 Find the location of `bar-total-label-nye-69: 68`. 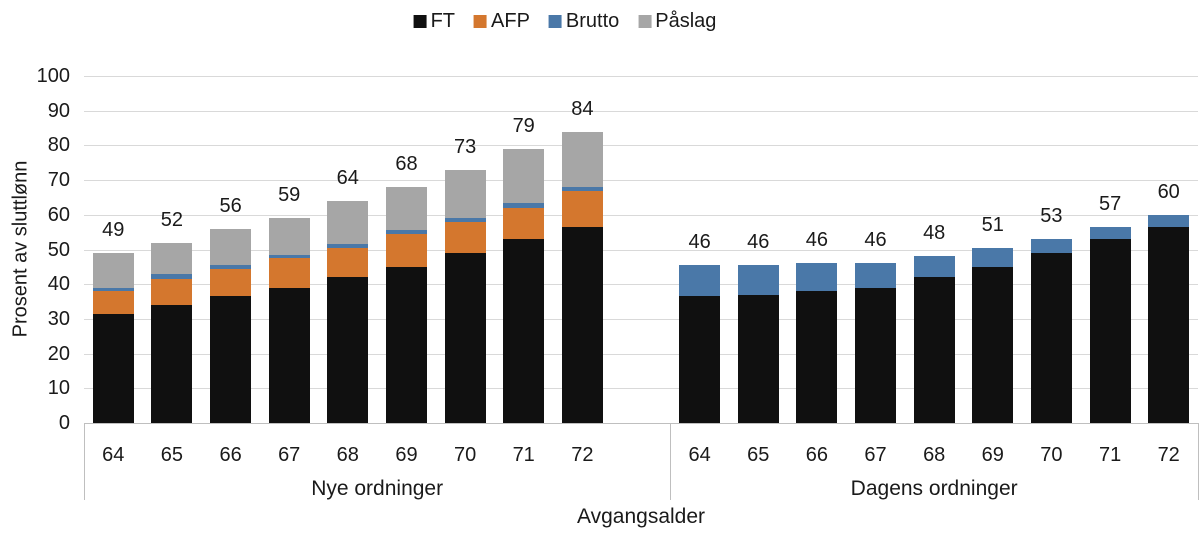

bar-total-label-nye-69: 68 is located at coordinates (406, 164).